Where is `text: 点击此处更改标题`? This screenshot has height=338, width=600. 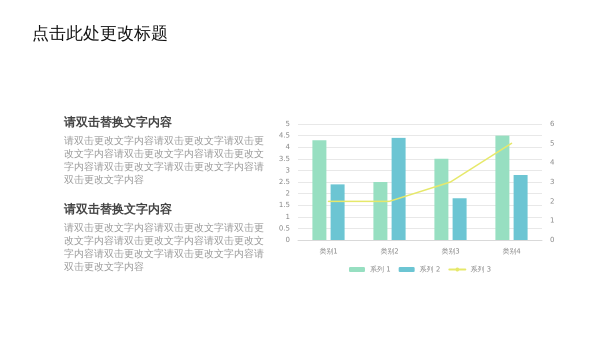 text: 点击此处更改标题 is located at coordinates (100, 34).